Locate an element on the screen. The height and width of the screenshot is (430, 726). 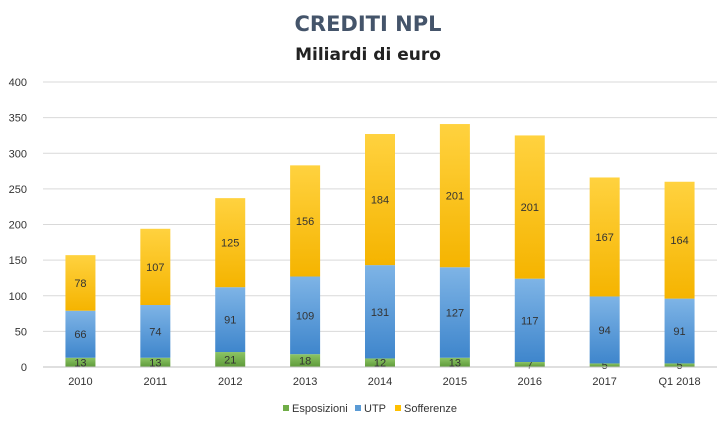
bar-stack-2012: 21 91 125 is located at coordinates (230, 282).